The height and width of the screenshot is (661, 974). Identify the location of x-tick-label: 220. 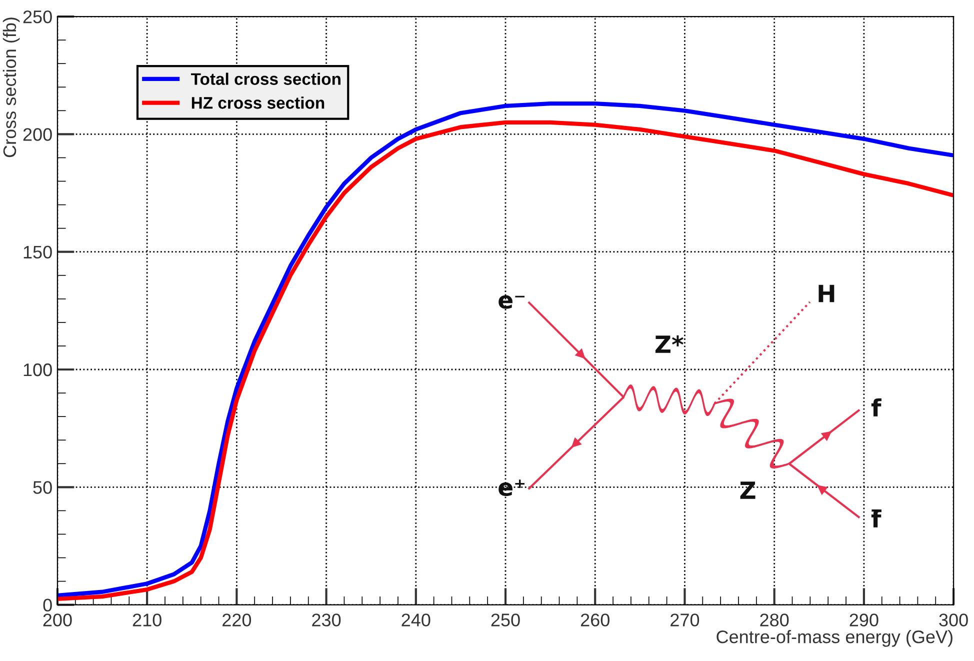
(237, 620).